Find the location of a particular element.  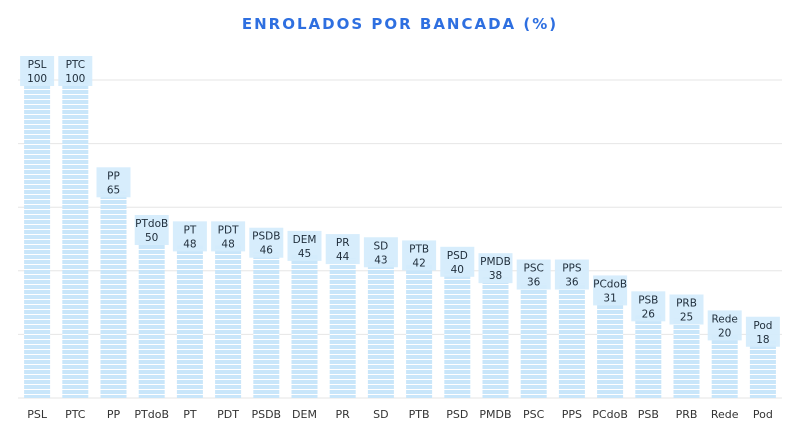

data-label-value: 40 is located at coordinates (457, 270).